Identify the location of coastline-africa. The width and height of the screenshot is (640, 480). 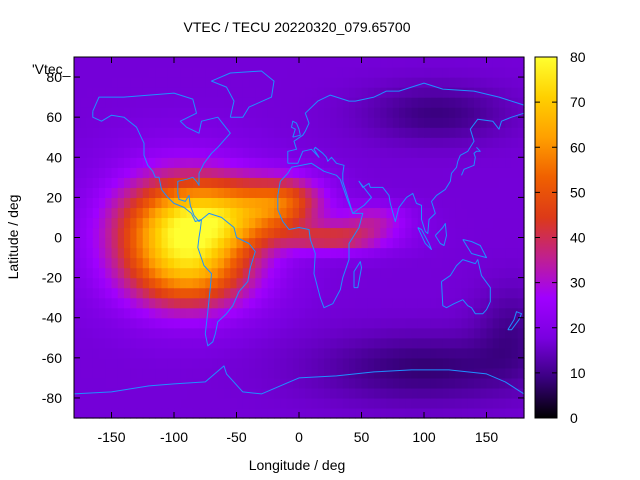
(320, 235).